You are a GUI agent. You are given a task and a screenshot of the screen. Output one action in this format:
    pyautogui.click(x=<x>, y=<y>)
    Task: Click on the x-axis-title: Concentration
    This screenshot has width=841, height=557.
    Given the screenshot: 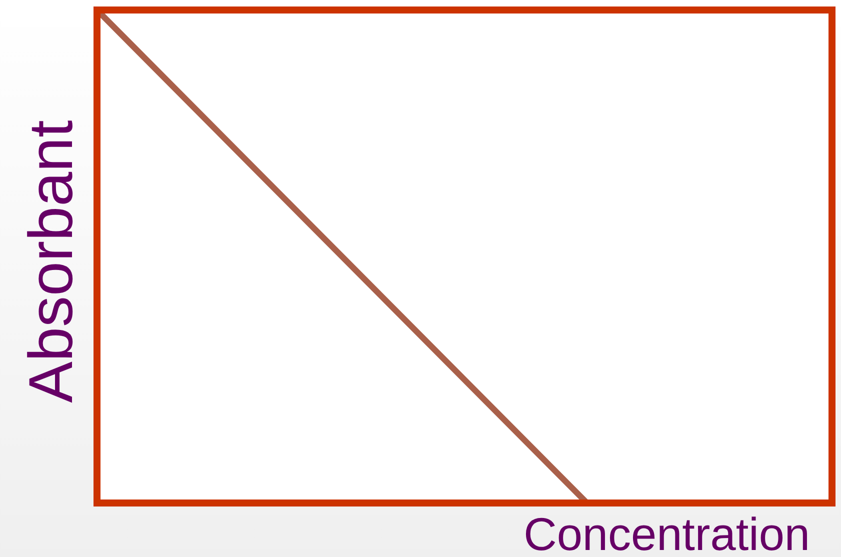 What is the action you would take?
    pyautogui.click(x=667, y=532)
    